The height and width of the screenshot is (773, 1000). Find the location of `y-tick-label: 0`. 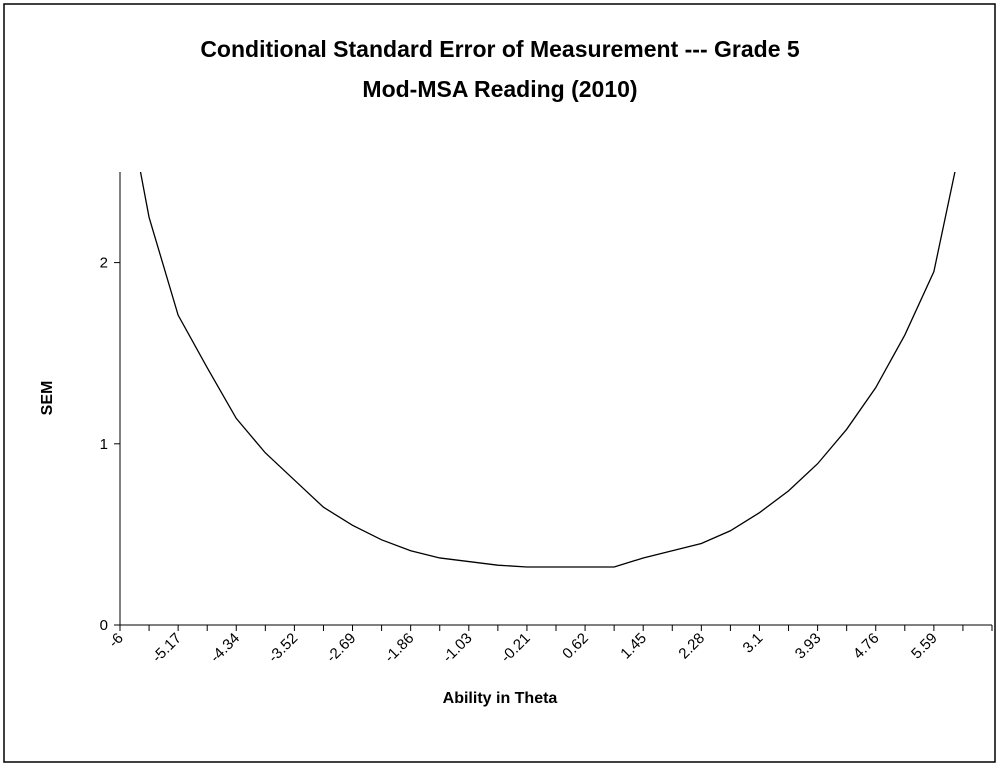

y-tick-label: 0 is located at coordinates (104, 625).